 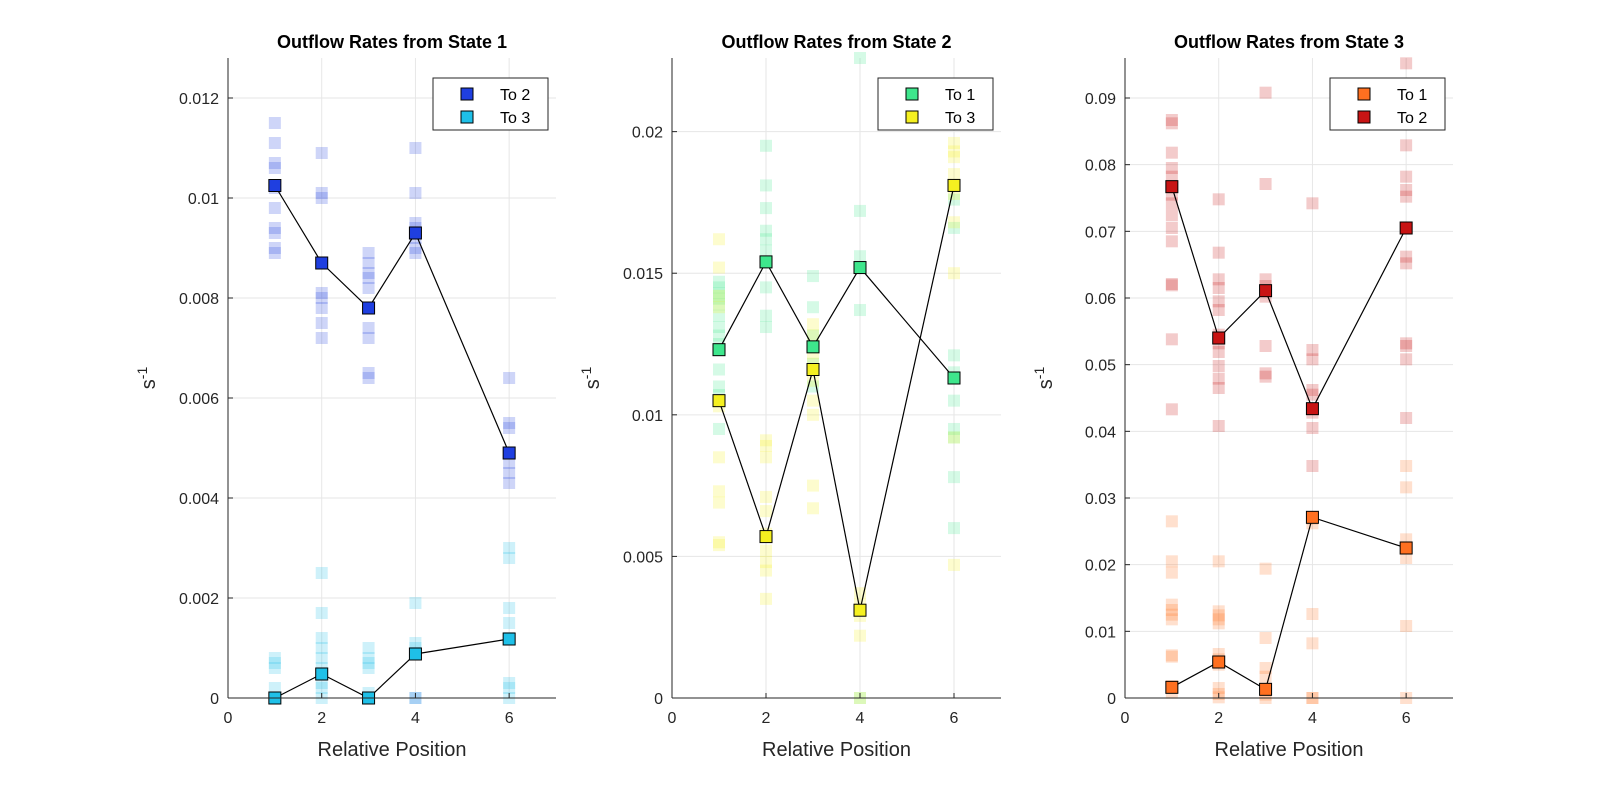 I want to click on y-tick-label: 0, so click(x=214, y=699).